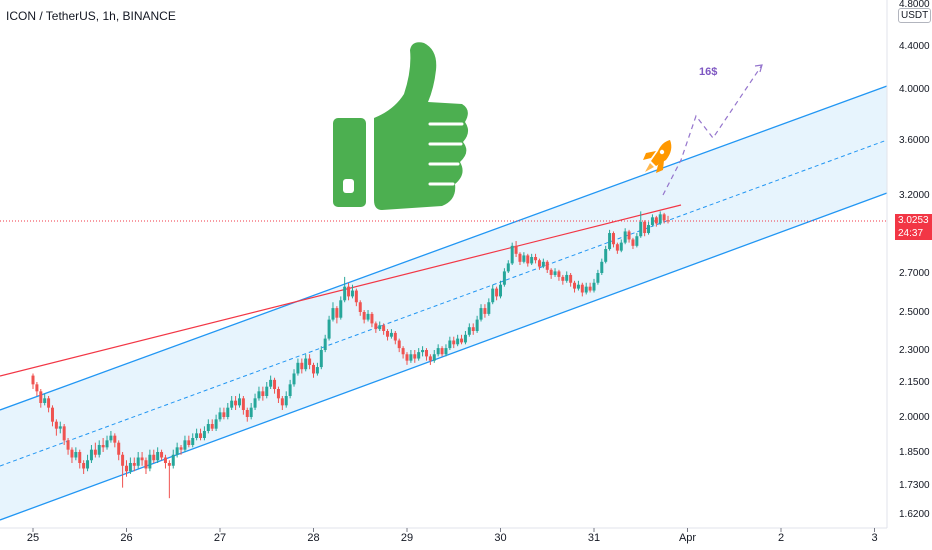 This screenshot has height=550, width=932. Describe the element at coordinates (712, 130) in the screenshot. I see `projection-path` at that location.